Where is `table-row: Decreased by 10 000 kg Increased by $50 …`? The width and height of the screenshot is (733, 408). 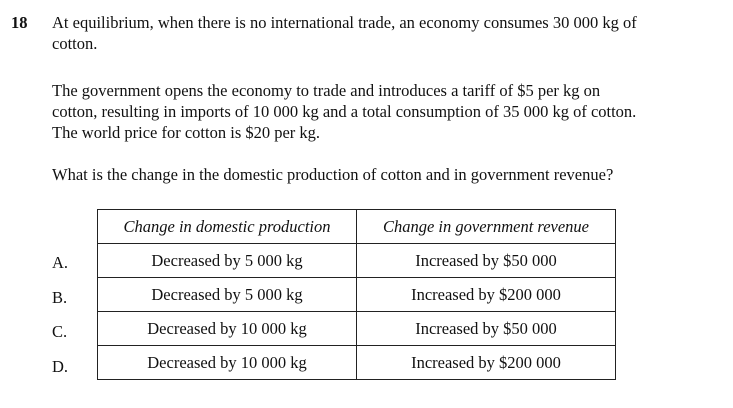
table-row: Decreased by 10 000 kg Increased by $50 … is located at coordinates (356, 328).